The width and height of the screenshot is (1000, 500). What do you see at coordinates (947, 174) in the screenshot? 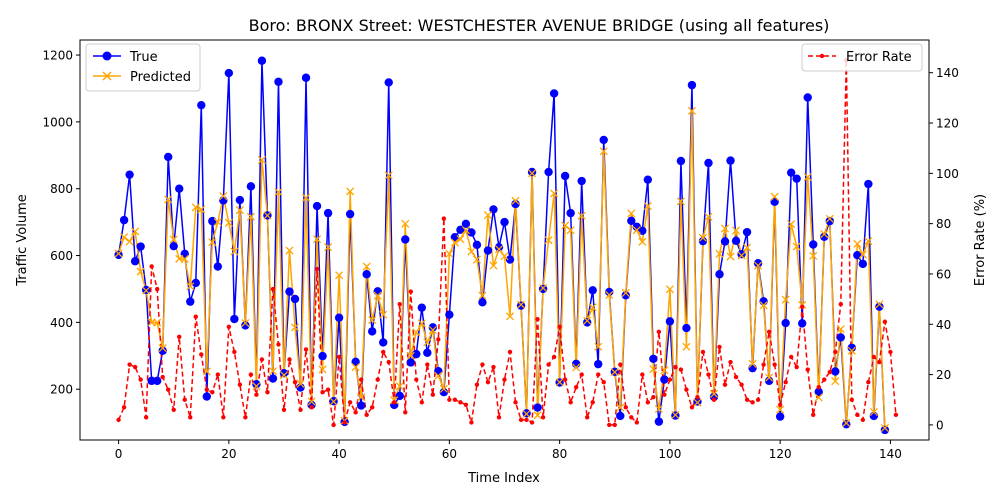
I see `y-tick-label-right: 100` at bounding box center [947, 174].